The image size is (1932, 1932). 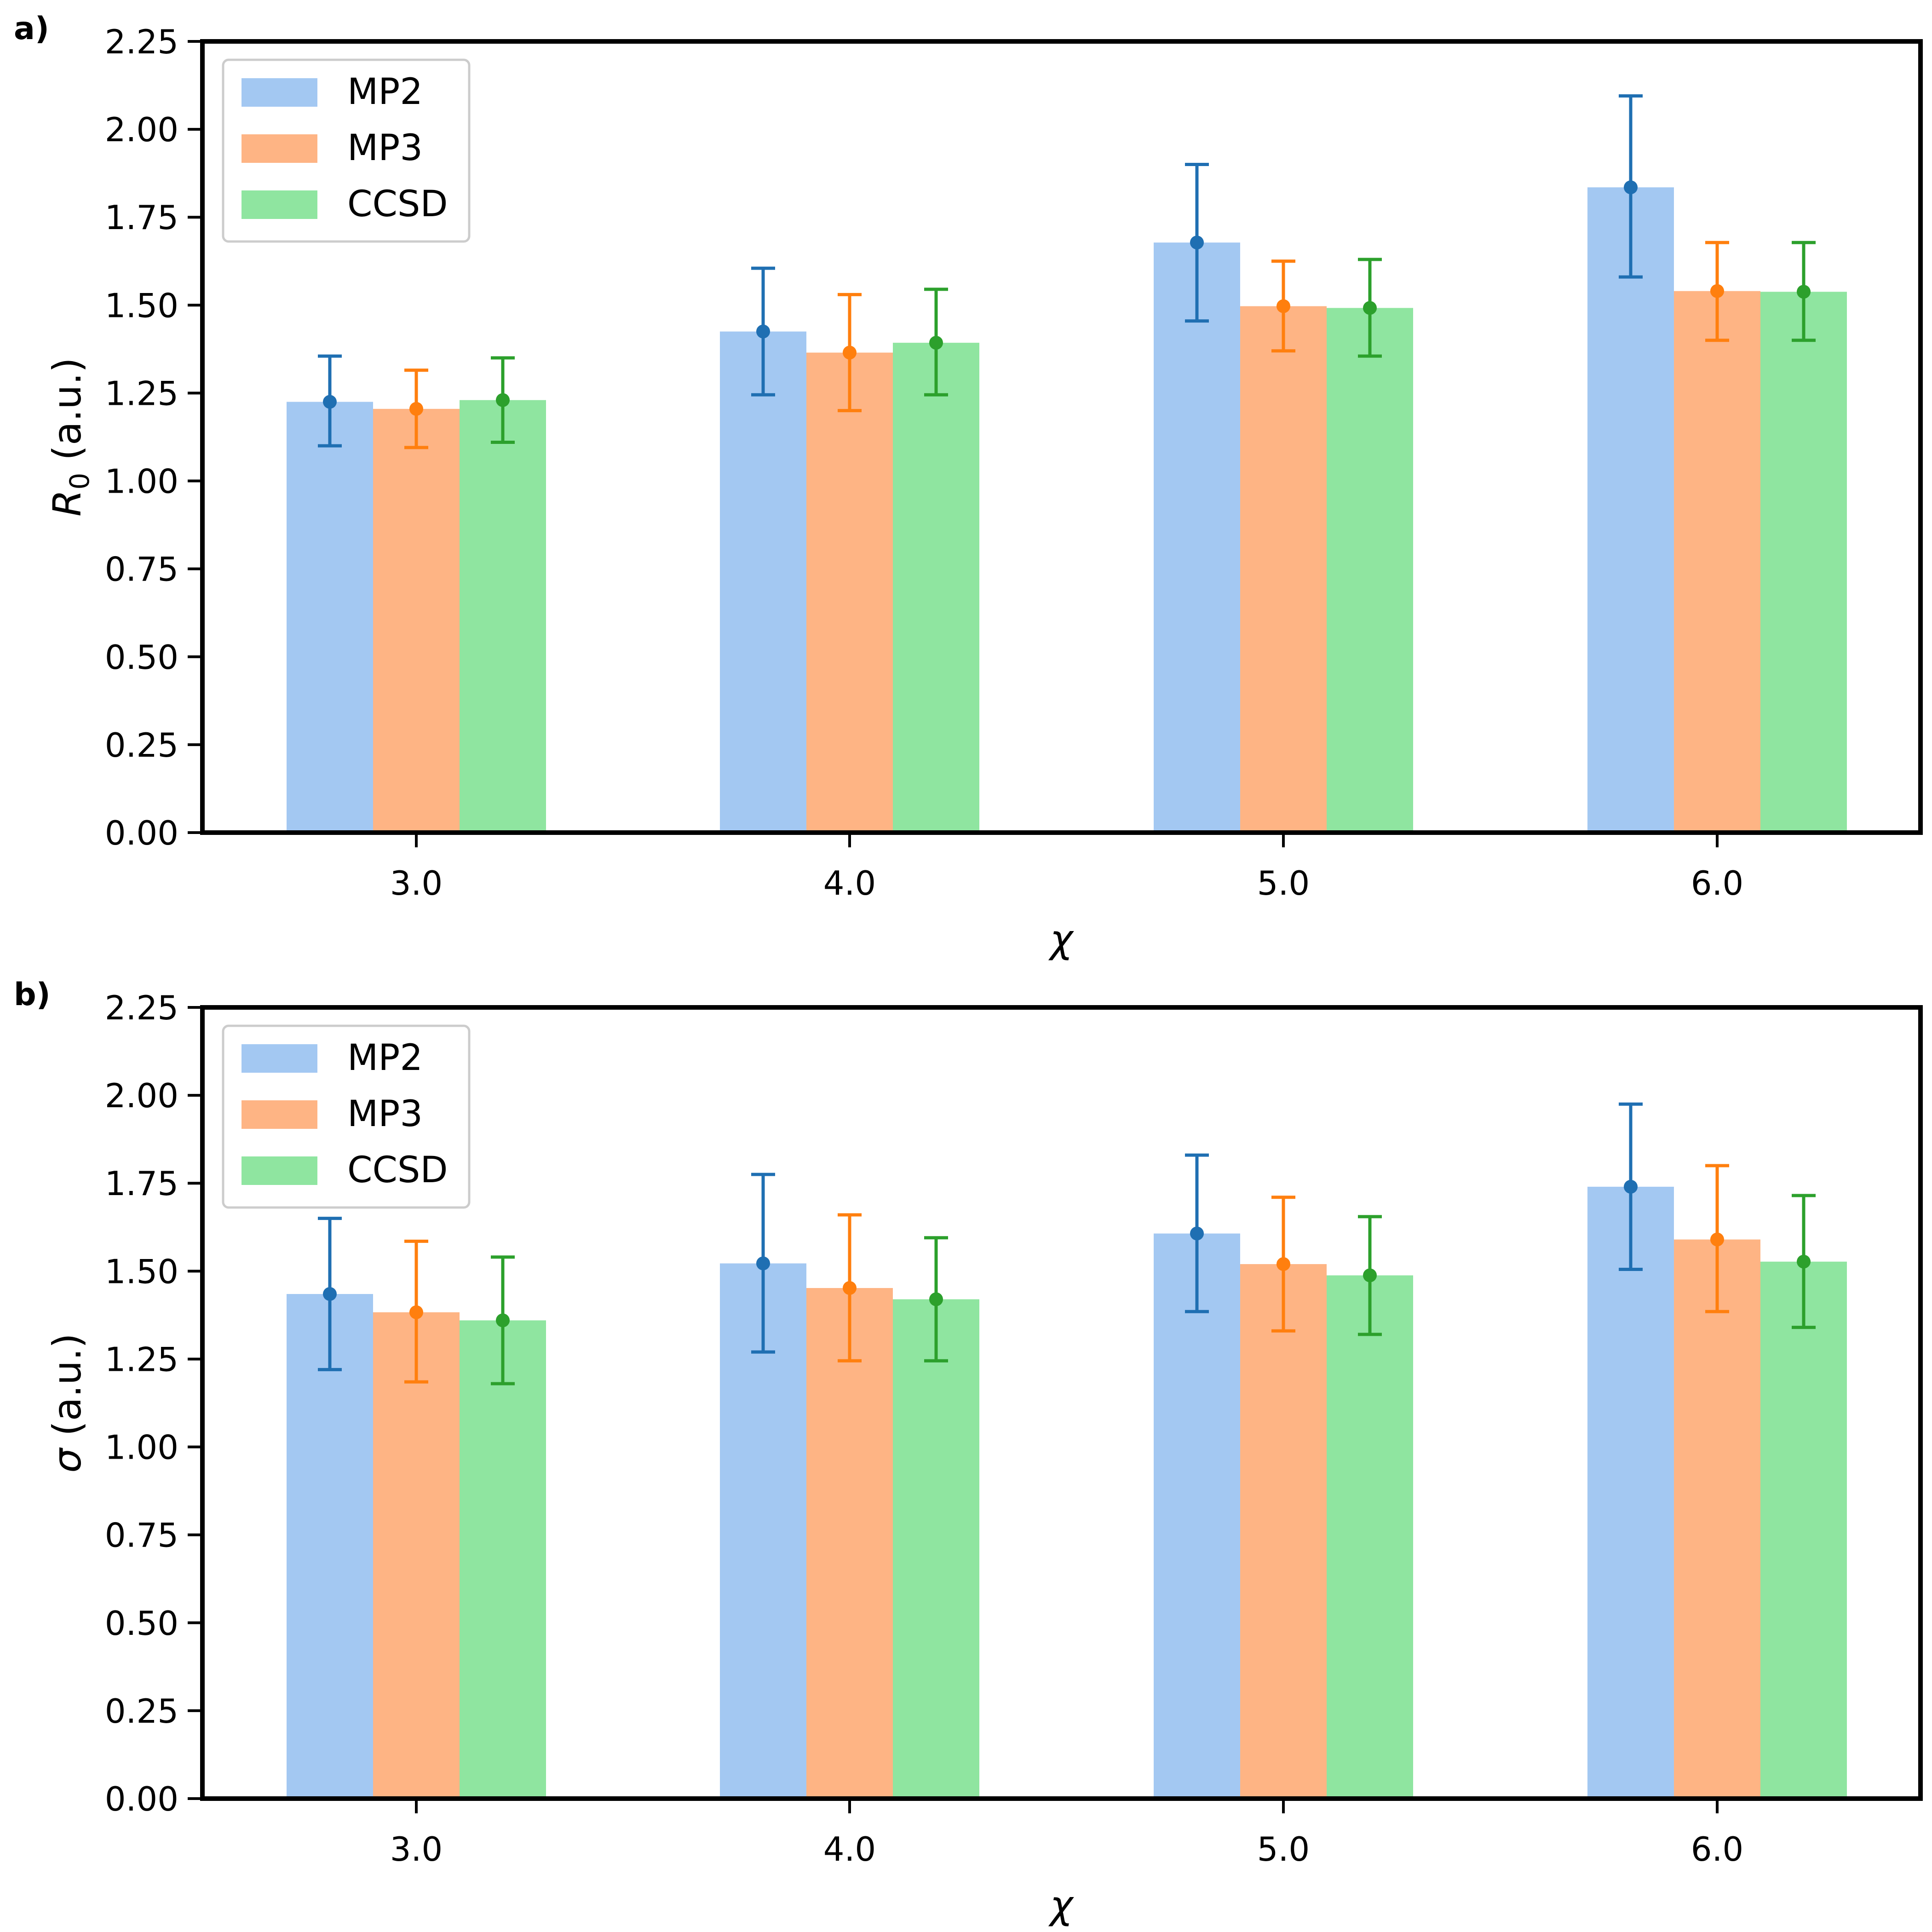 What do you see at coordinates (32, 29) in the screenshot?
I see `panel-label: a)` at bounding box center [32, 29].